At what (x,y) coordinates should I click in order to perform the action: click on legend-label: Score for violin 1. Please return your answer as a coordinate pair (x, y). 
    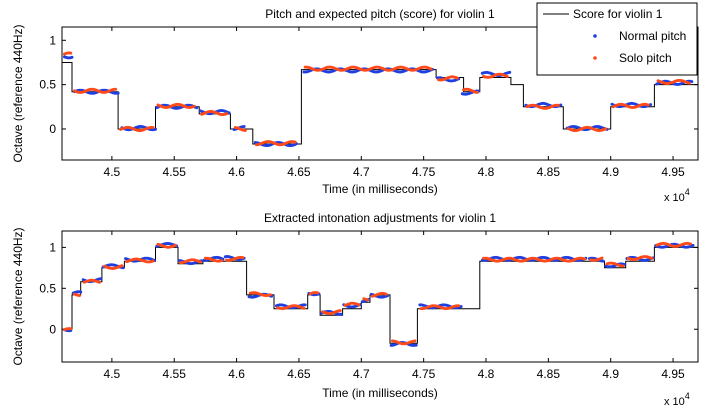
    Looking at the image, I should click on (618, 14).